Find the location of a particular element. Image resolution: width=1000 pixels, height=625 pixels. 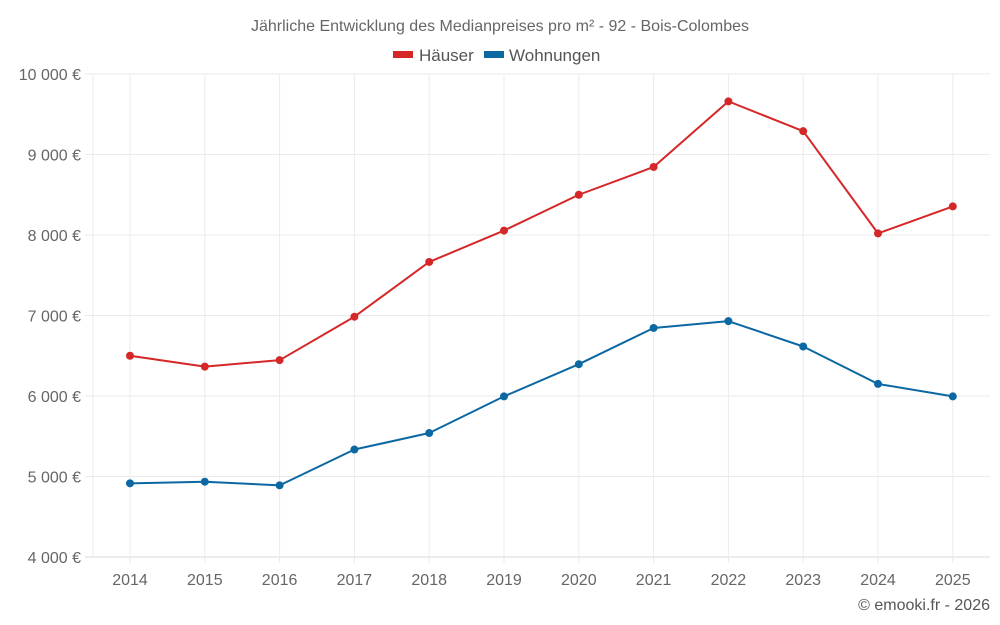

credit-text: © emooki.fr - 2026 is located at coordinates (924, 605).